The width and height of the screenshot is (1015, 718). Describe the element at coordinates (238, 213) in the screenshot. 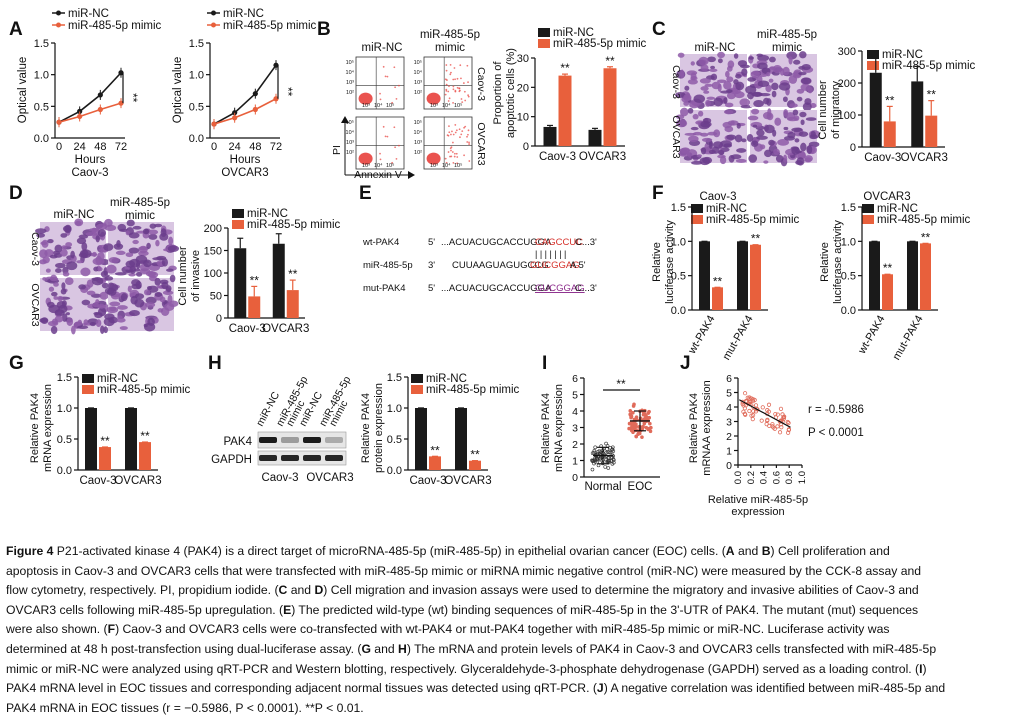

I see `panel-d-legend-swatch-nc` at that location.